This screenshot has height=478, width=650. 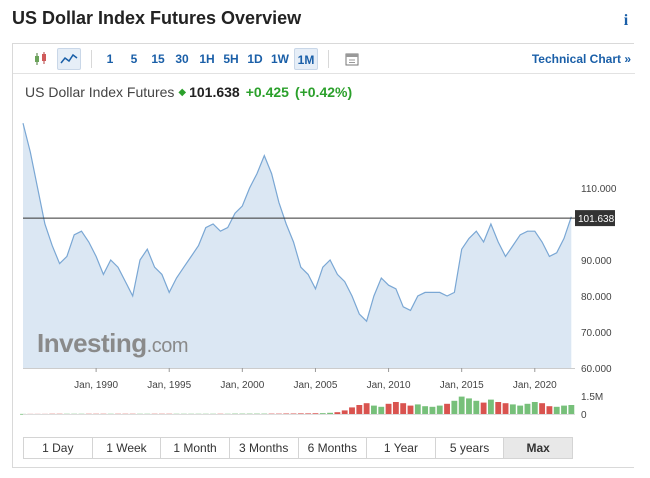 I want to click on info-icon: i, so click(x=626, y=20).